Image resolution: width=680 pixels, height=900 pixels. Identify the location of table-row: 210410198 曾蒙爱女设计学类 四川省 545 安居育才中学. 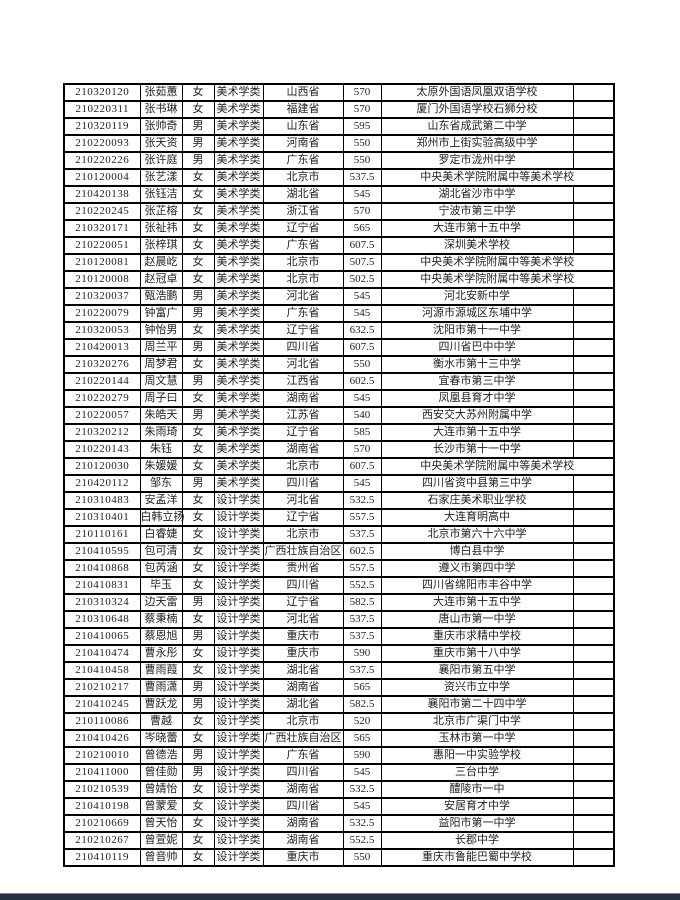
(339, 806).